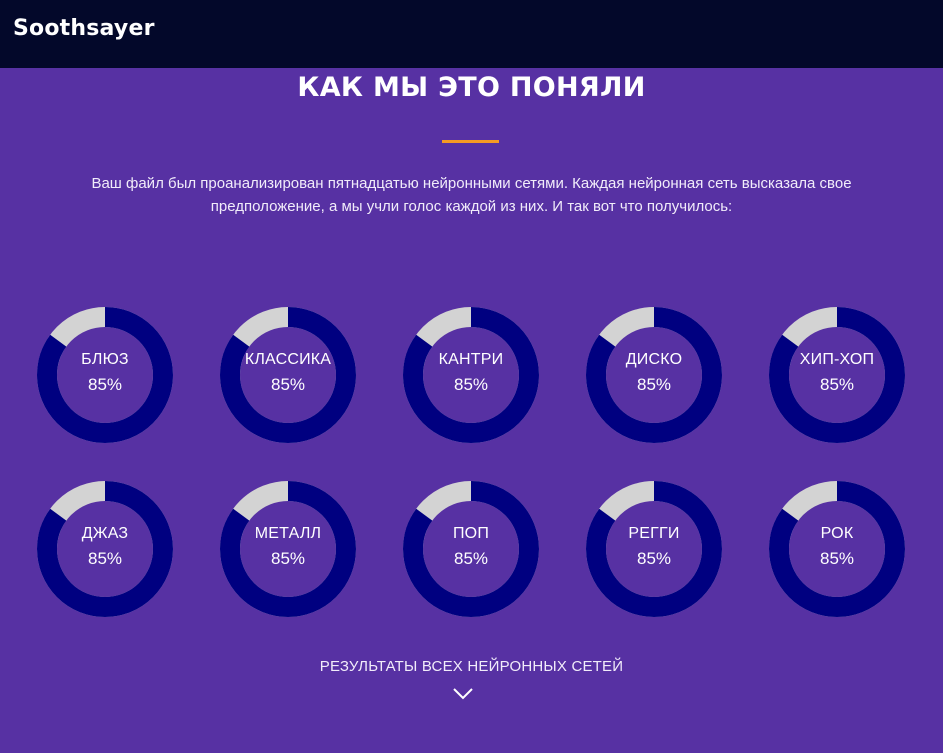  I want to click on genre-label: РЕГГИ, so click(654, 533).